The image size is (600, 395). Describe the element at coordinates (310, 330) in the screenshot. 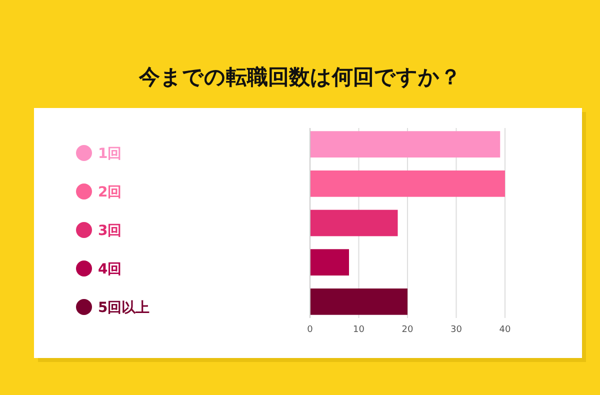

I see `x-tick-label: 0` at that location.